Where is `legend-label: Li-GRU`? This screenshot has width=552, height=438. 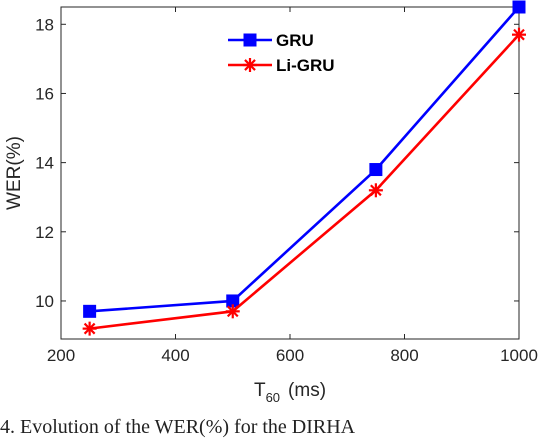 legend-label: Li-GRU is located at coordinates (305, 65).